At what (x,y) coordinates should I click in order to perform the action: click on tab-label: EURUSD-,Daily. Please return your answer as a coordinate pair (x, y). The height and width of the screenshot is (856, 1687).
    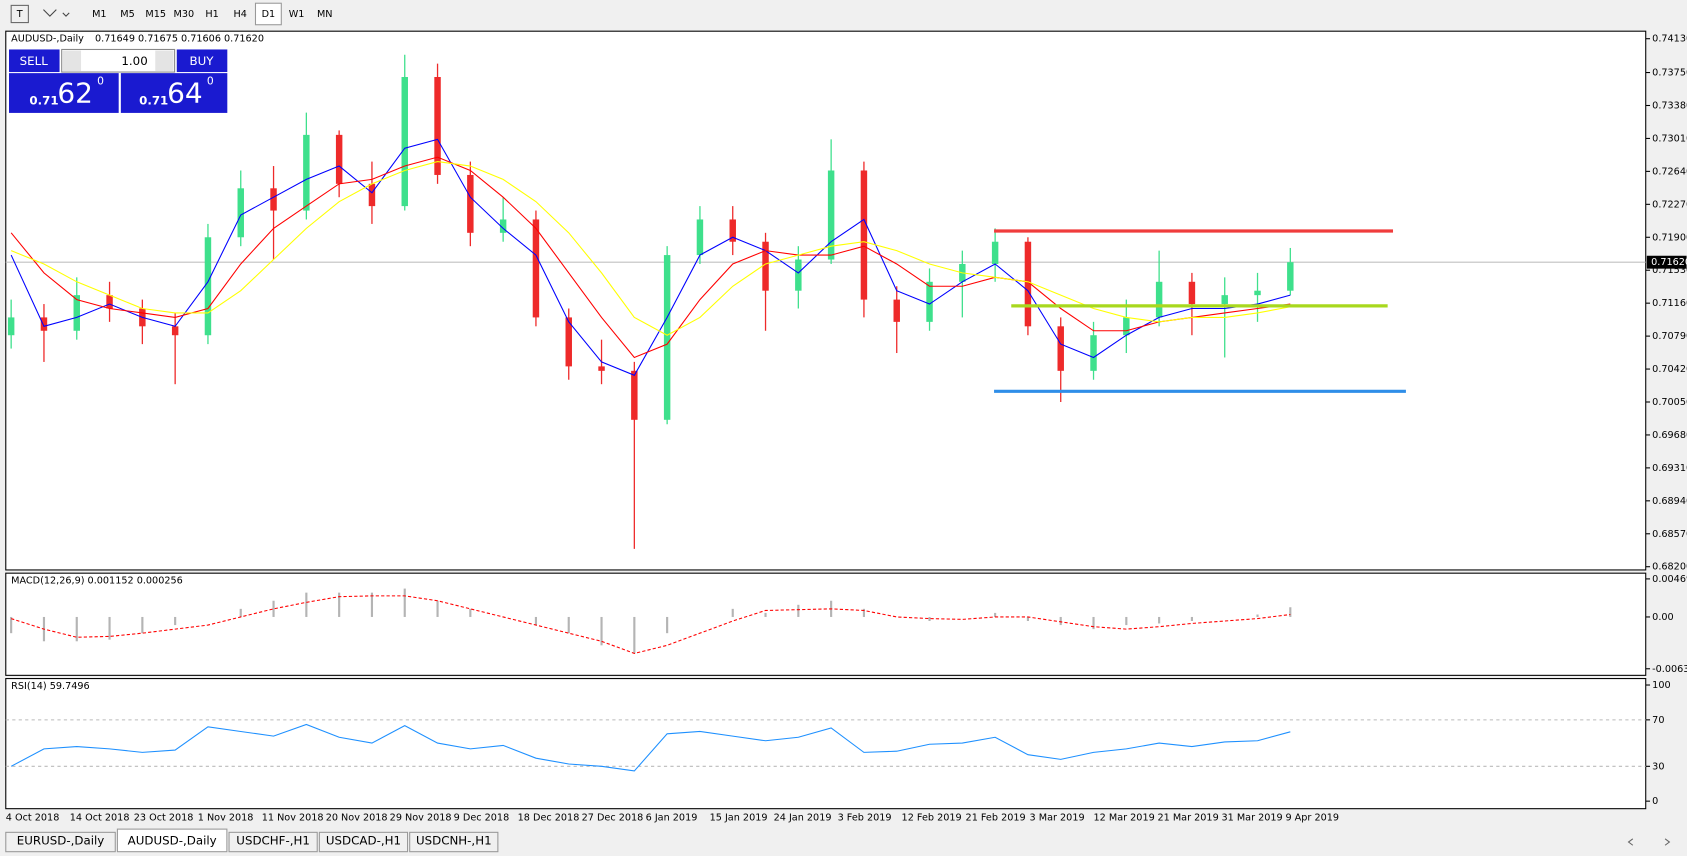
    Looking at the image, I should click on (60, 840).